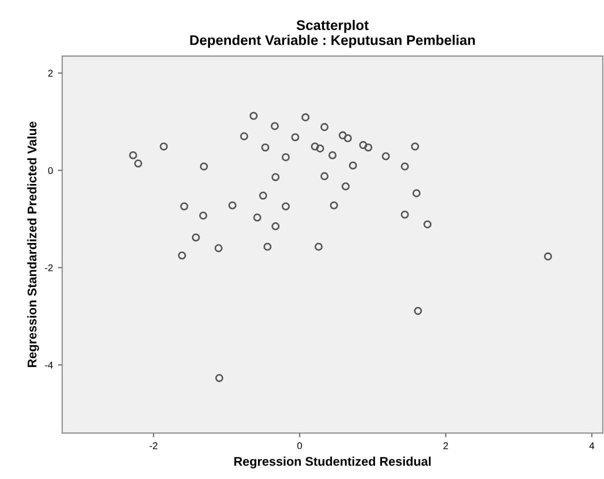  Describe the element at coordinates (299, 446) in the screenshot. I see `x-tick-label: 0` at that location.